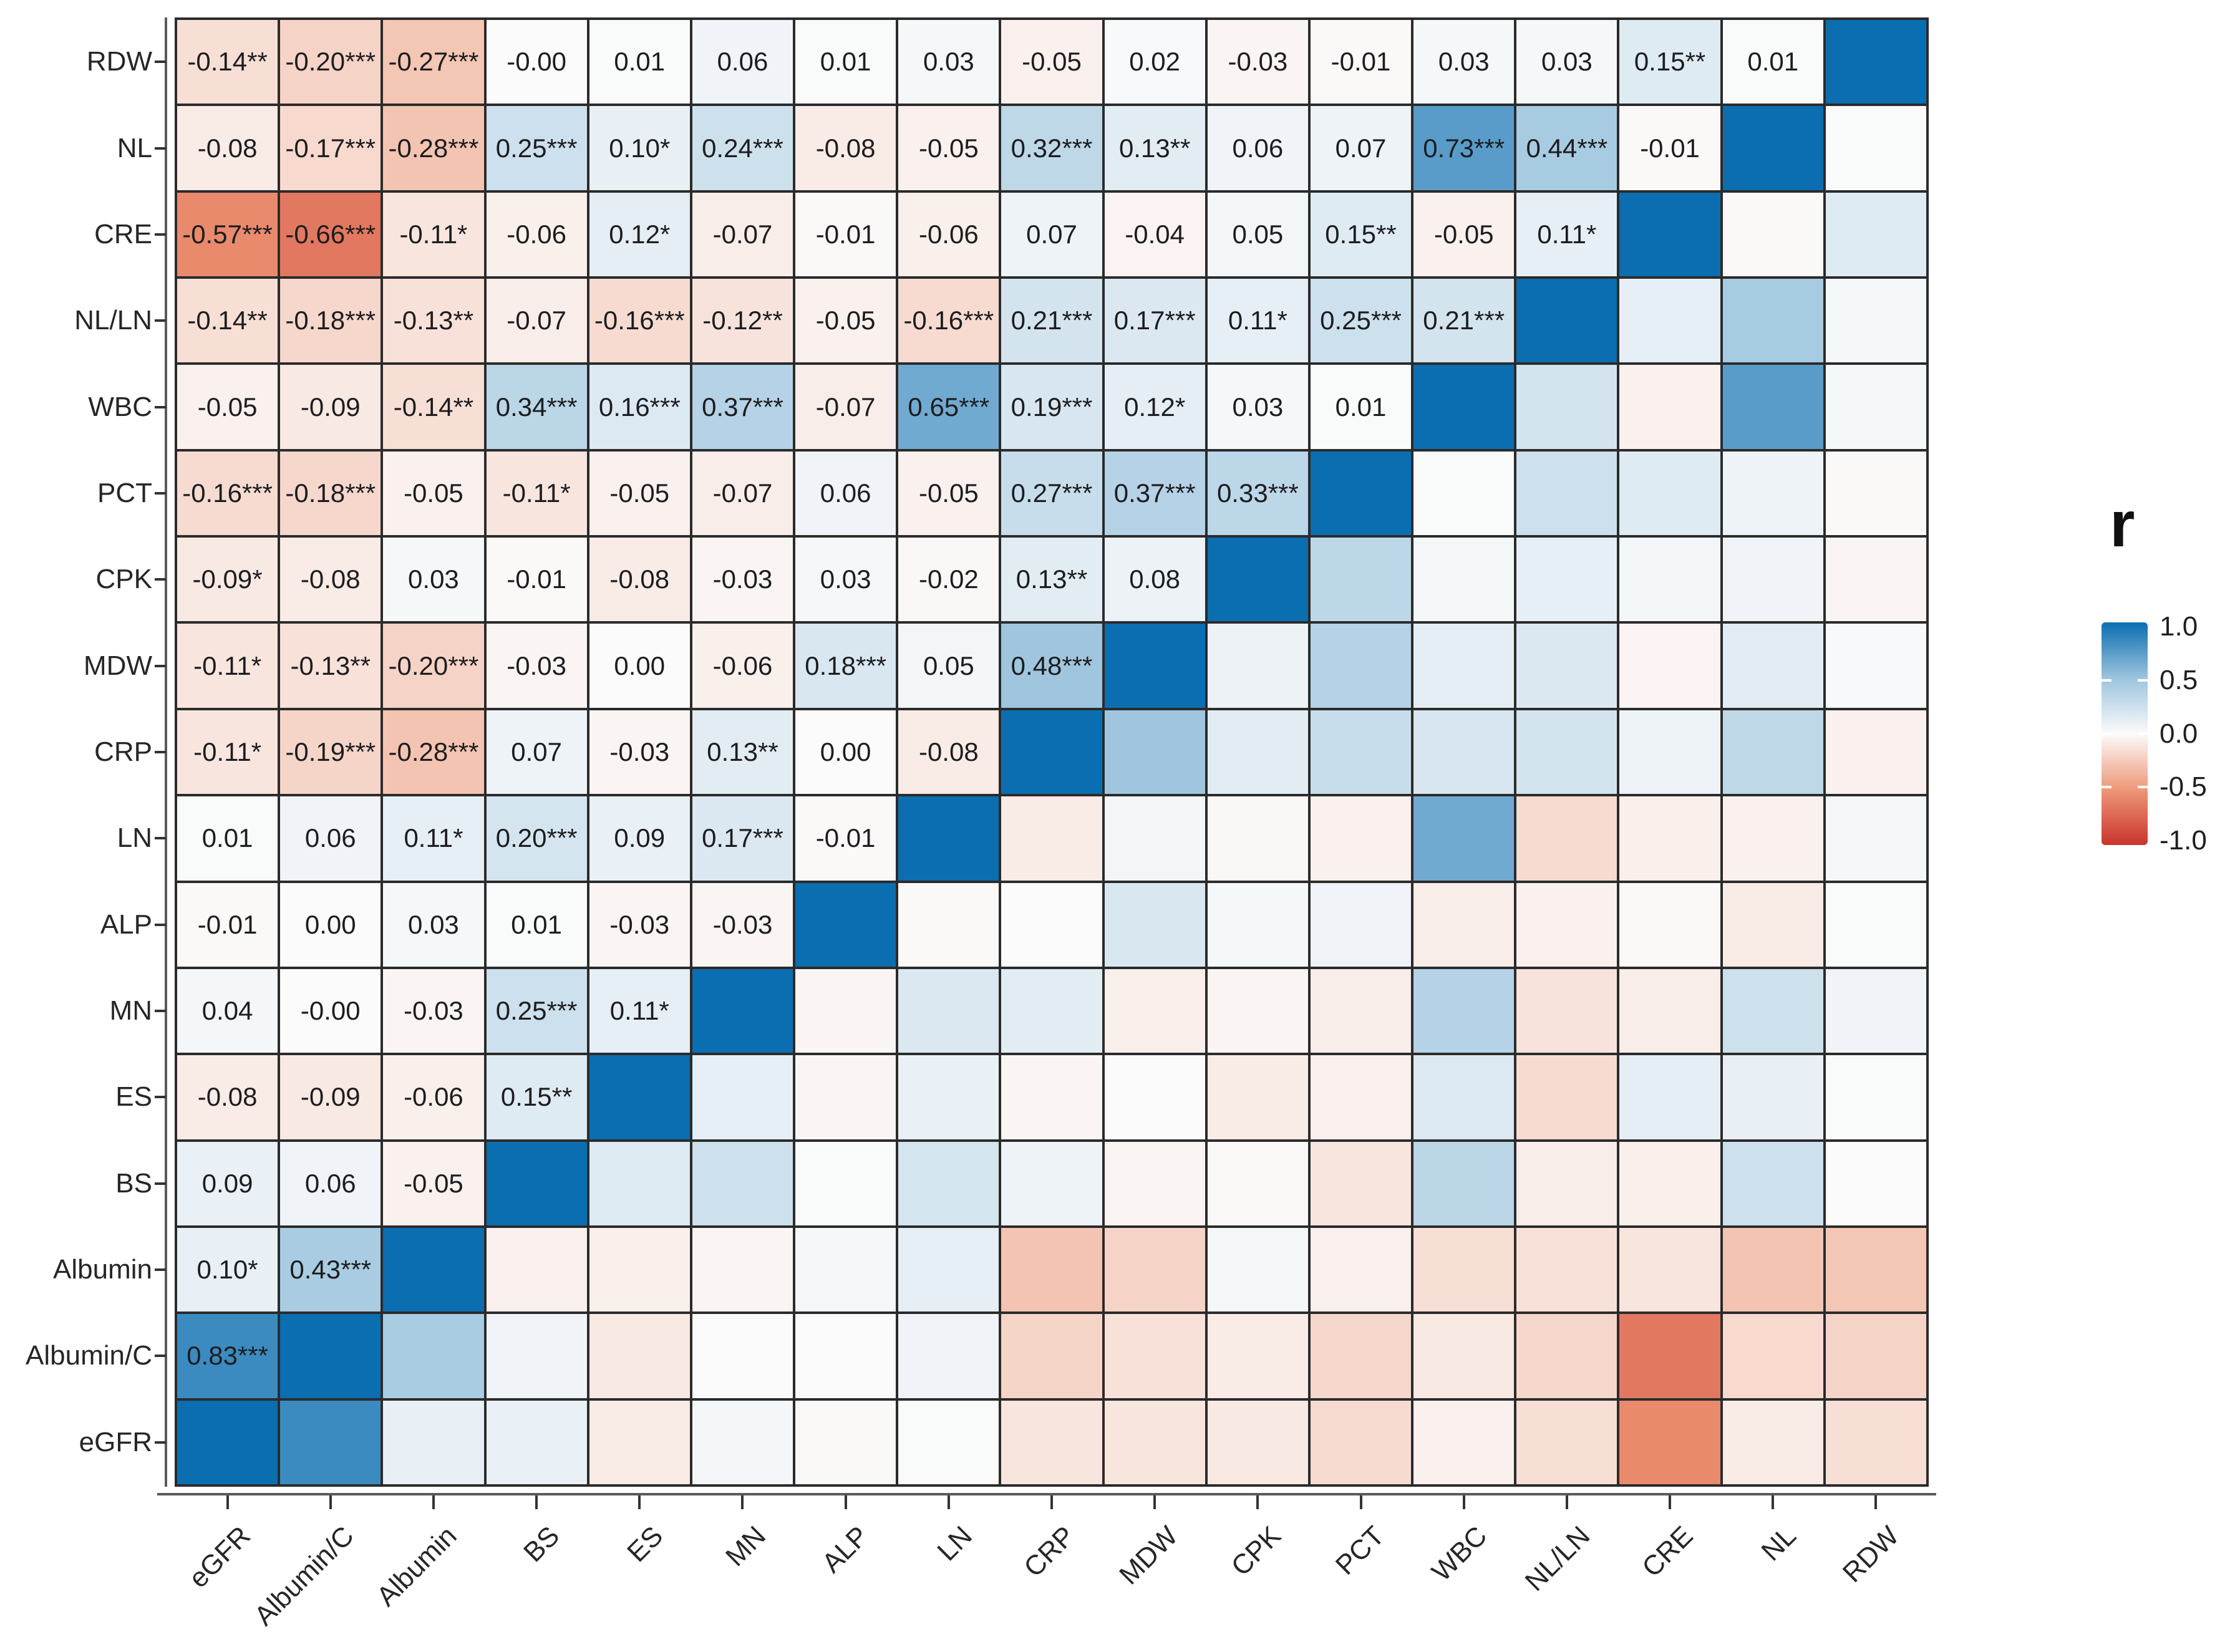  Describe the element at coordinates (330, 148) in the screenshot. I see `matrix-cell-value: -0.17***` at that location.